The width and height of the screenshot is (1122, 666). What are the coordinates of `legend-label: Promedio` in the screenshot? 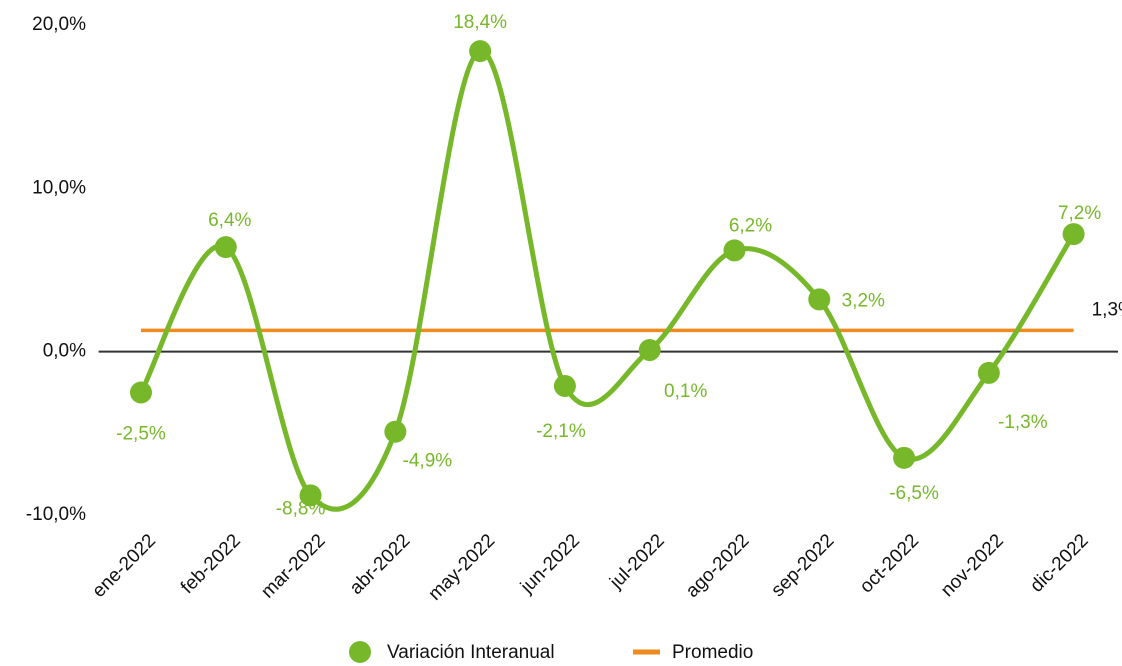 It's located at (712, 652).